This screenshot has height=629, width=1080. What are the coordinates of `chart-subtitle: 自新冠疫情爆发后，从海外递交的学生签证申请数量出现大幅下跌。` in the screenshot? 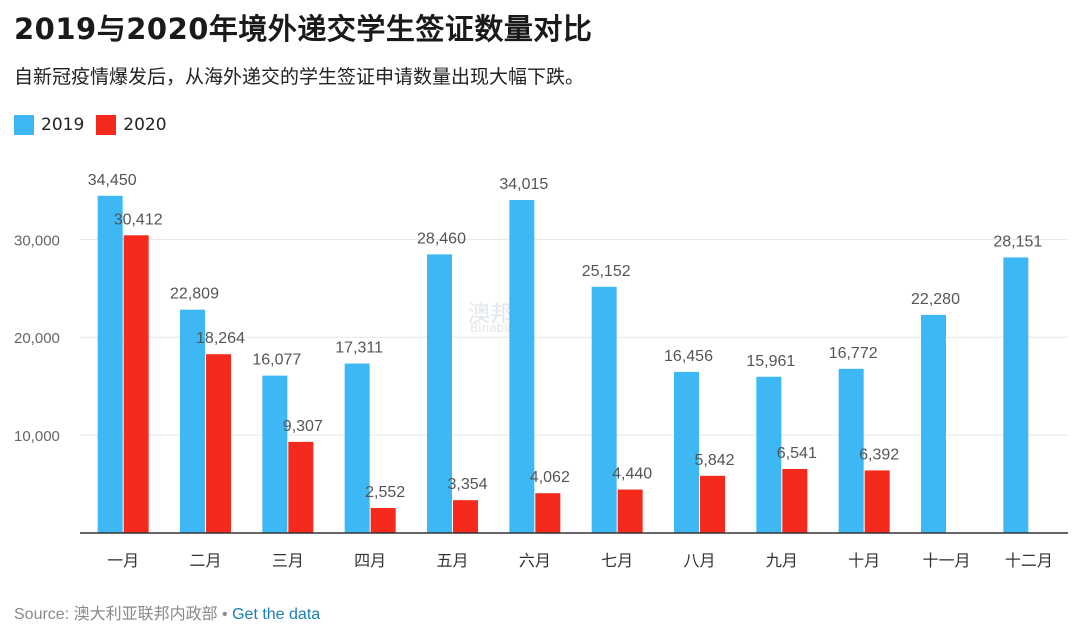 It's located at (299, 77).